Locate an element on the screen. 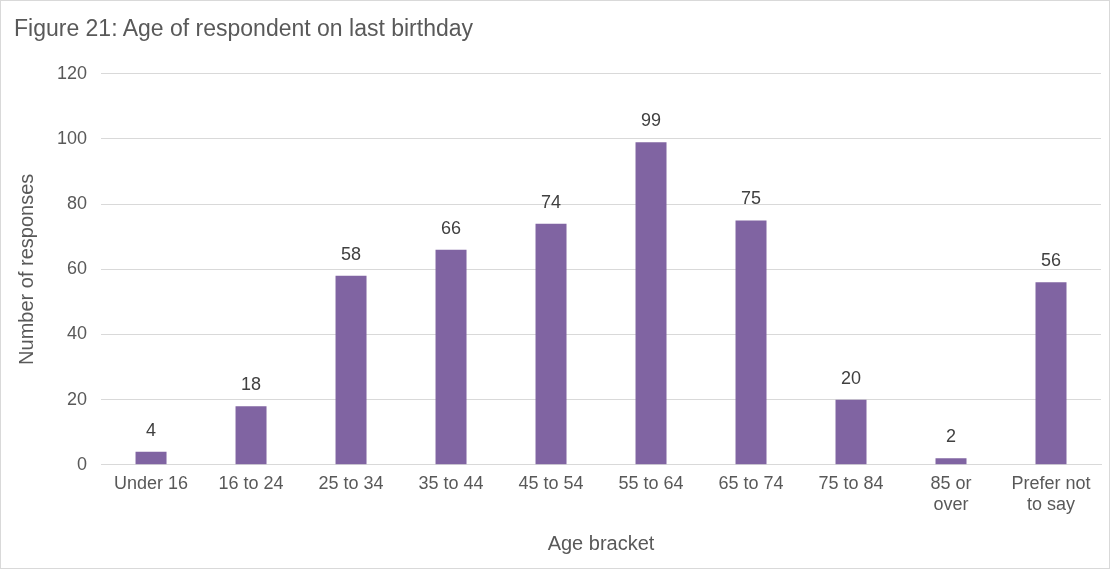 The image size is (1118, 577). chart-title: Figure 21: Age of respondent on last birthday is located at coordinates (244, 28).